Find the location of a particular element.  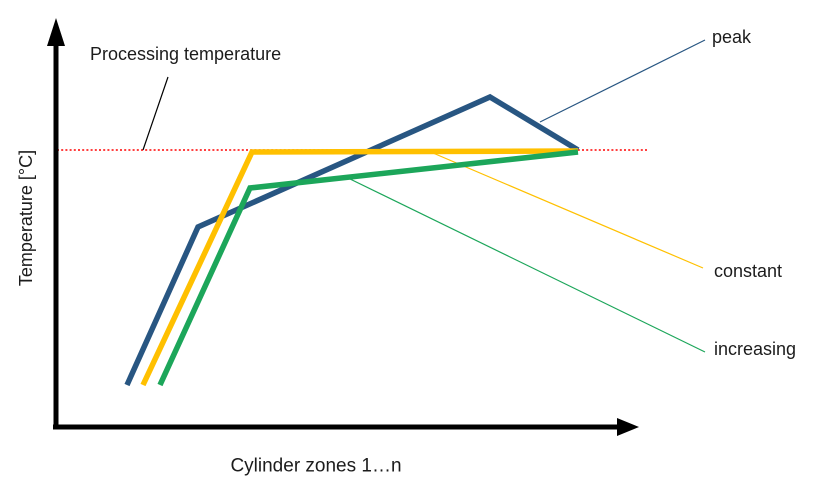

y-axis is located at coordinates (56, 223).